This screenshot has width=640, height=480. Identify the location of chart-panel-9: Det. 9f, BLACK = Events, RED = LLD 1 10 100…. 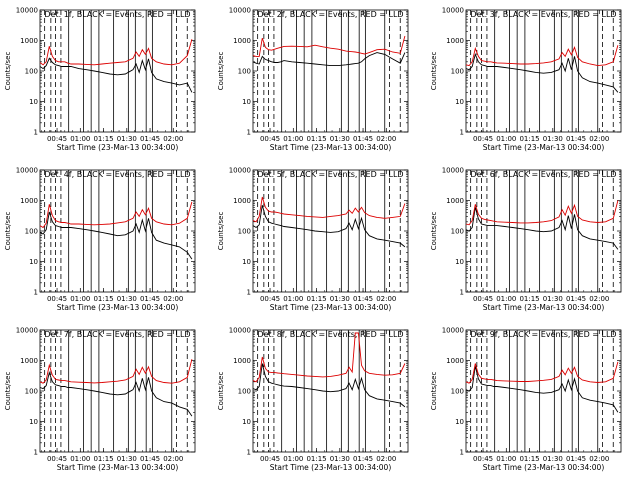
(526, 399).